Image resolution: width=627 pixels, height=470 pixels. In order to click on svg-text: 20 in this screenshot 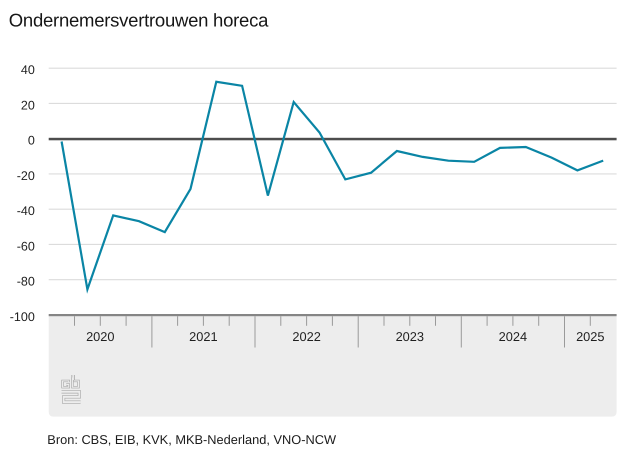, I will do `click(28, 105)`.